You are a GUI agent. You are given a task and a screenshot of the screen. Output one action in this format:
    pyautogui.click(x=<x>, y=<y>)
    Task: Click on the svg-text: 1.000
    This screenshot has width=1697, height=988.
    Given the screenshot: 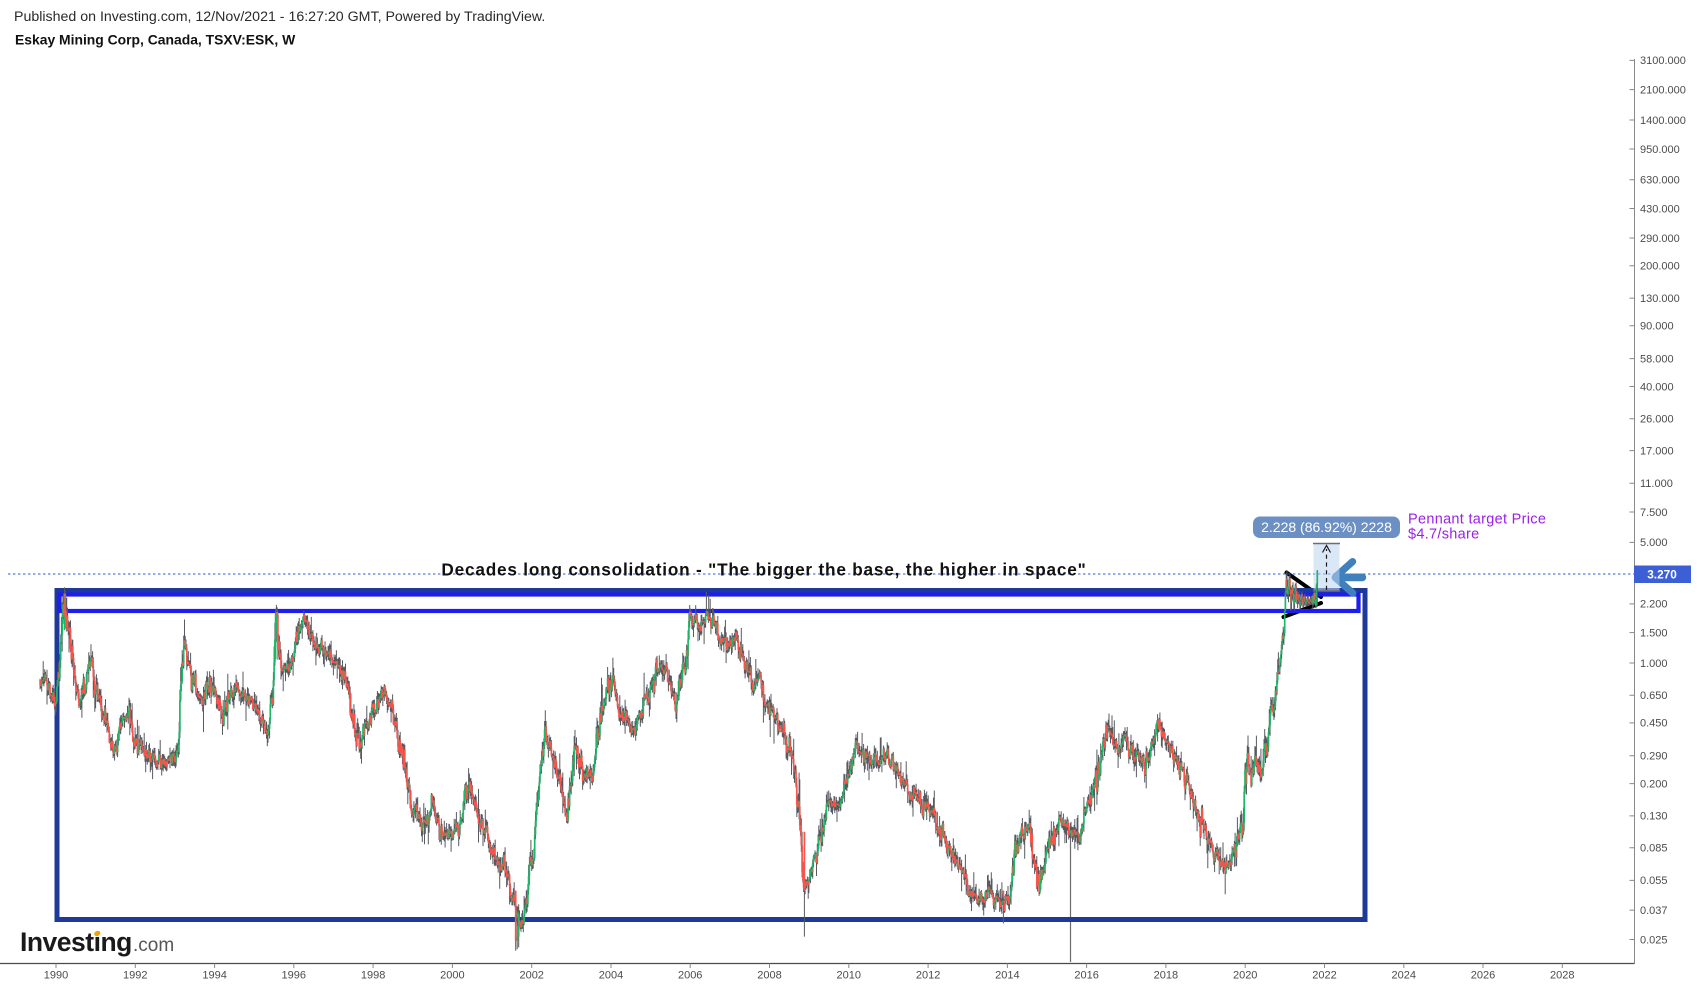 What is the action you would take?
    pyautogui.click(x=1654, y=664)
    